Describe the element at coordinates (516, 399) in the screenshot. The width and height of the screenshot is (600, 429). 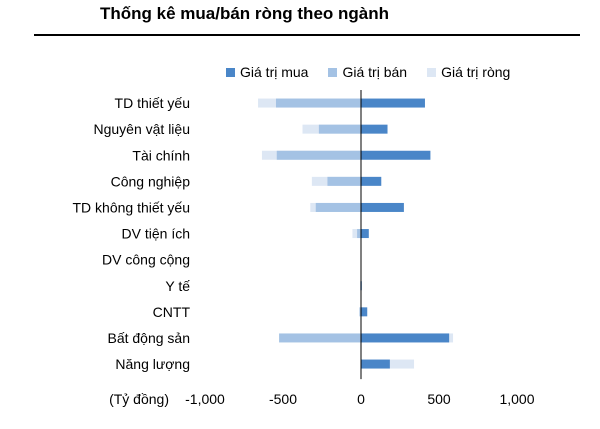
I see `x-tick-label: 1,000` at that location.